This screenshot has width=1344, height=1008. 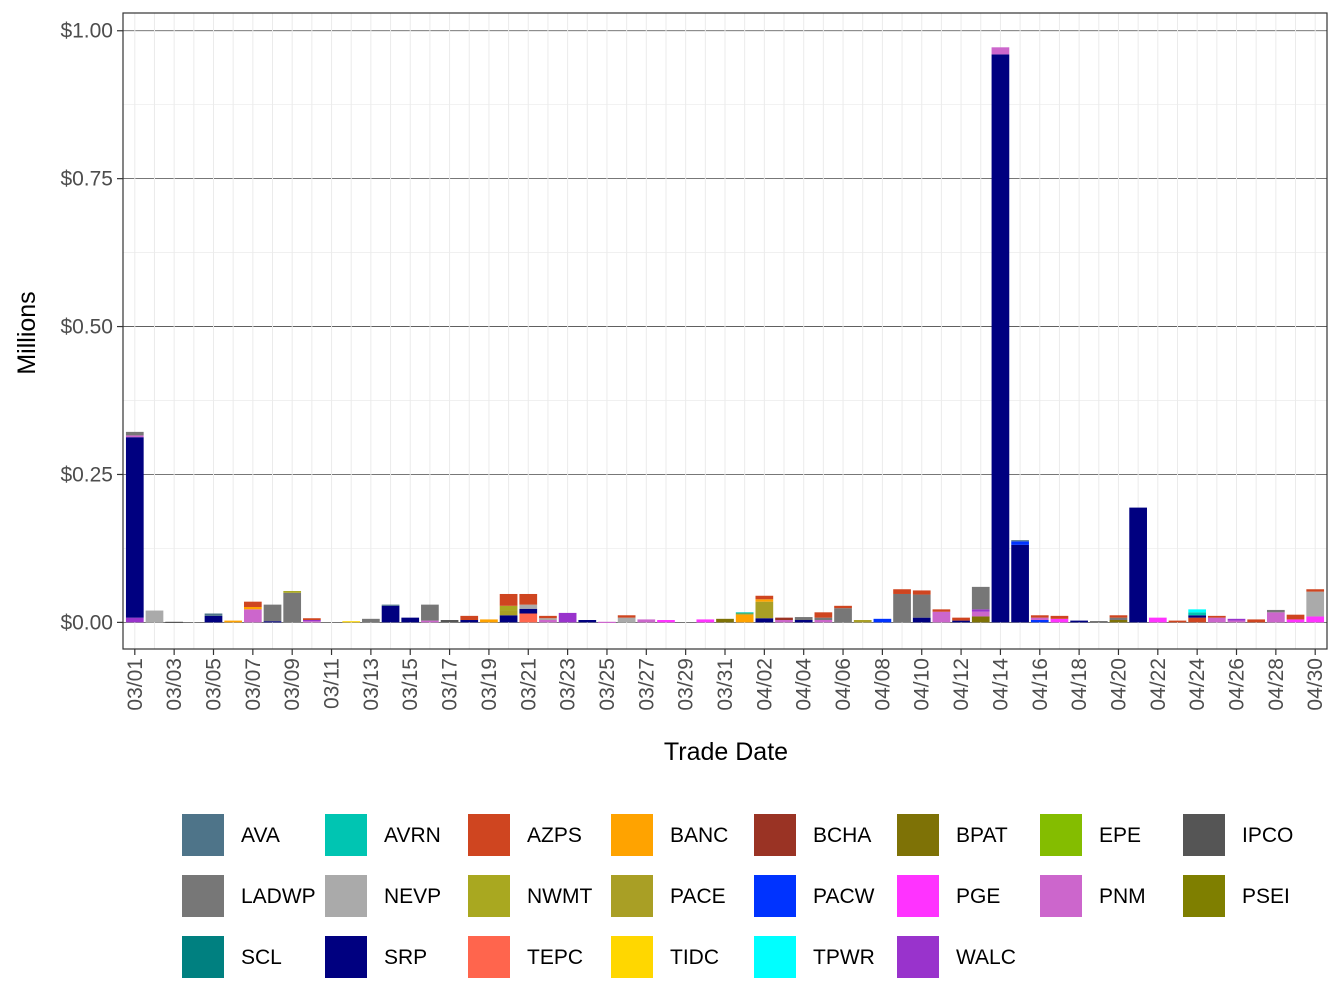 What do you see at coordinates (844, 896) in the screenshot?
I see `legend-label: PACW` at bounding box center [844, 896].